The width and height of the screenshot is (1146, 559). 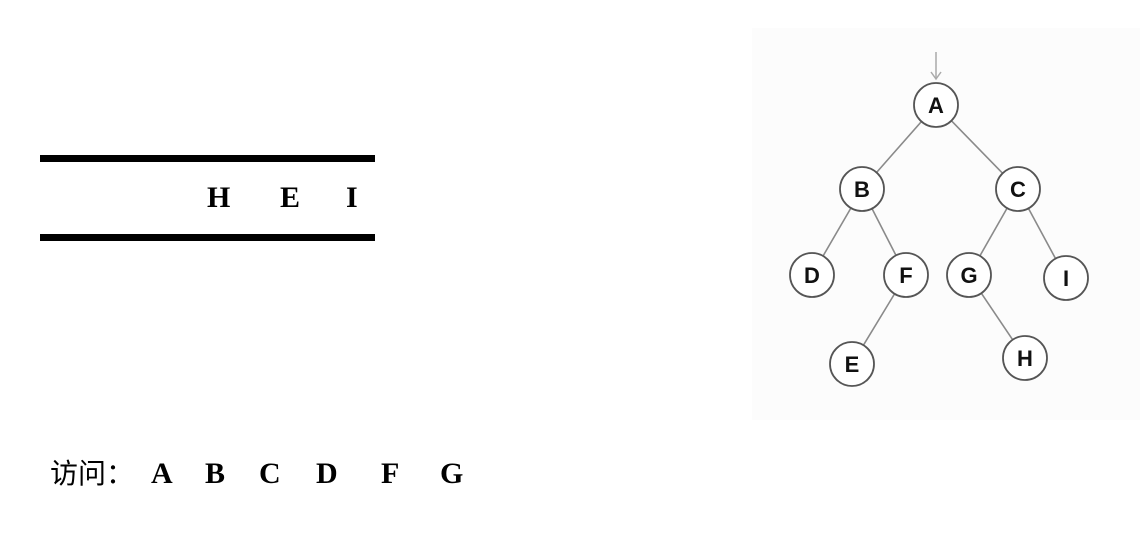 I want to click on root-entry-arrowhead-icon, so click(x=936, y=76).